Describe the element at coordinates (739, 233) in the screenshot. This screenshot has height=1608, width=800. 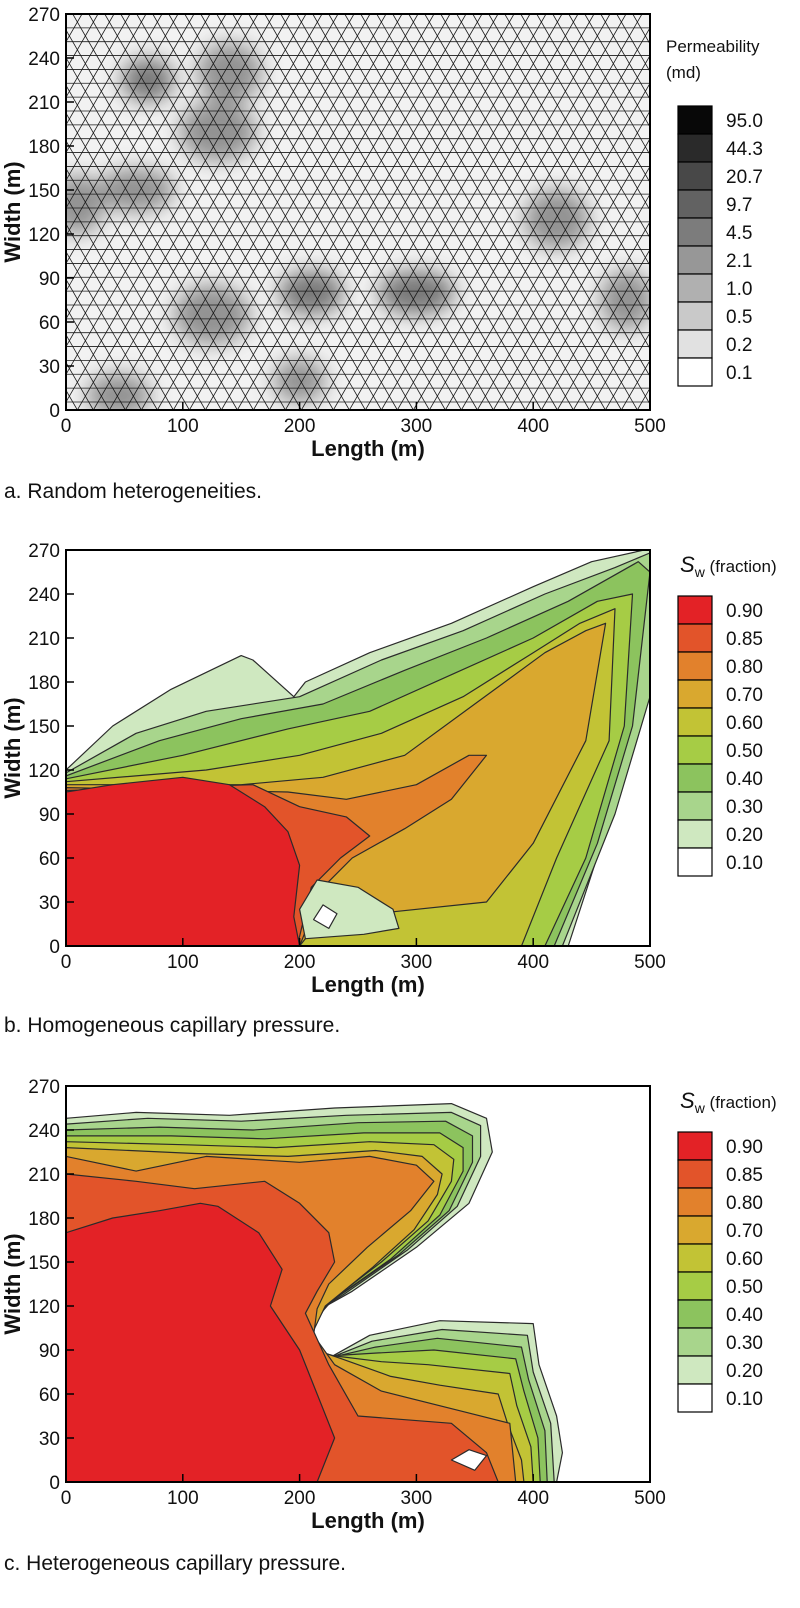
I see `legend-label: 4.5` at that location.